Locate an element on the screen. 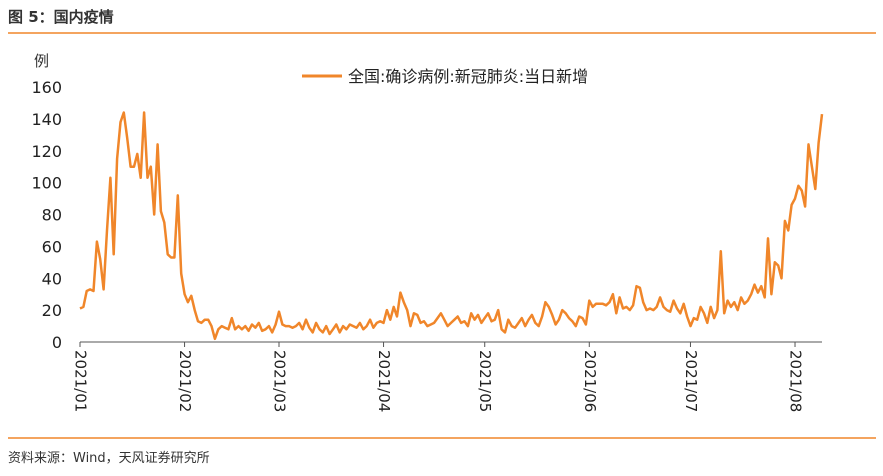  x-tick-label: 2021/04 is located at coordinates (384, 381).